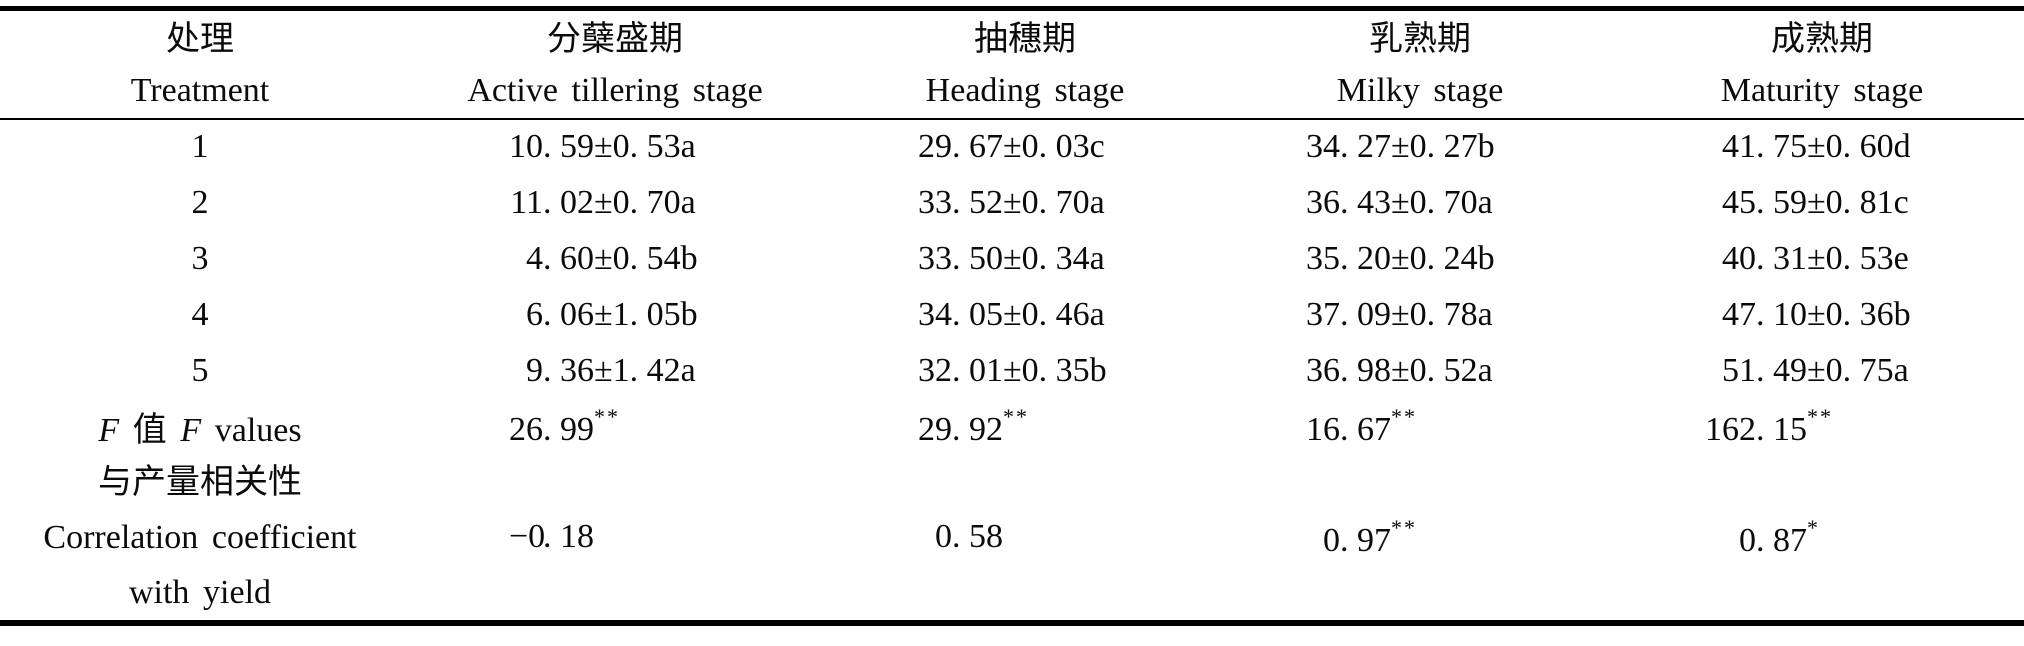  Describe the element at coordinates (615, 539) in the screenshot. I see `correlation-cell: −0. 18` at that location.